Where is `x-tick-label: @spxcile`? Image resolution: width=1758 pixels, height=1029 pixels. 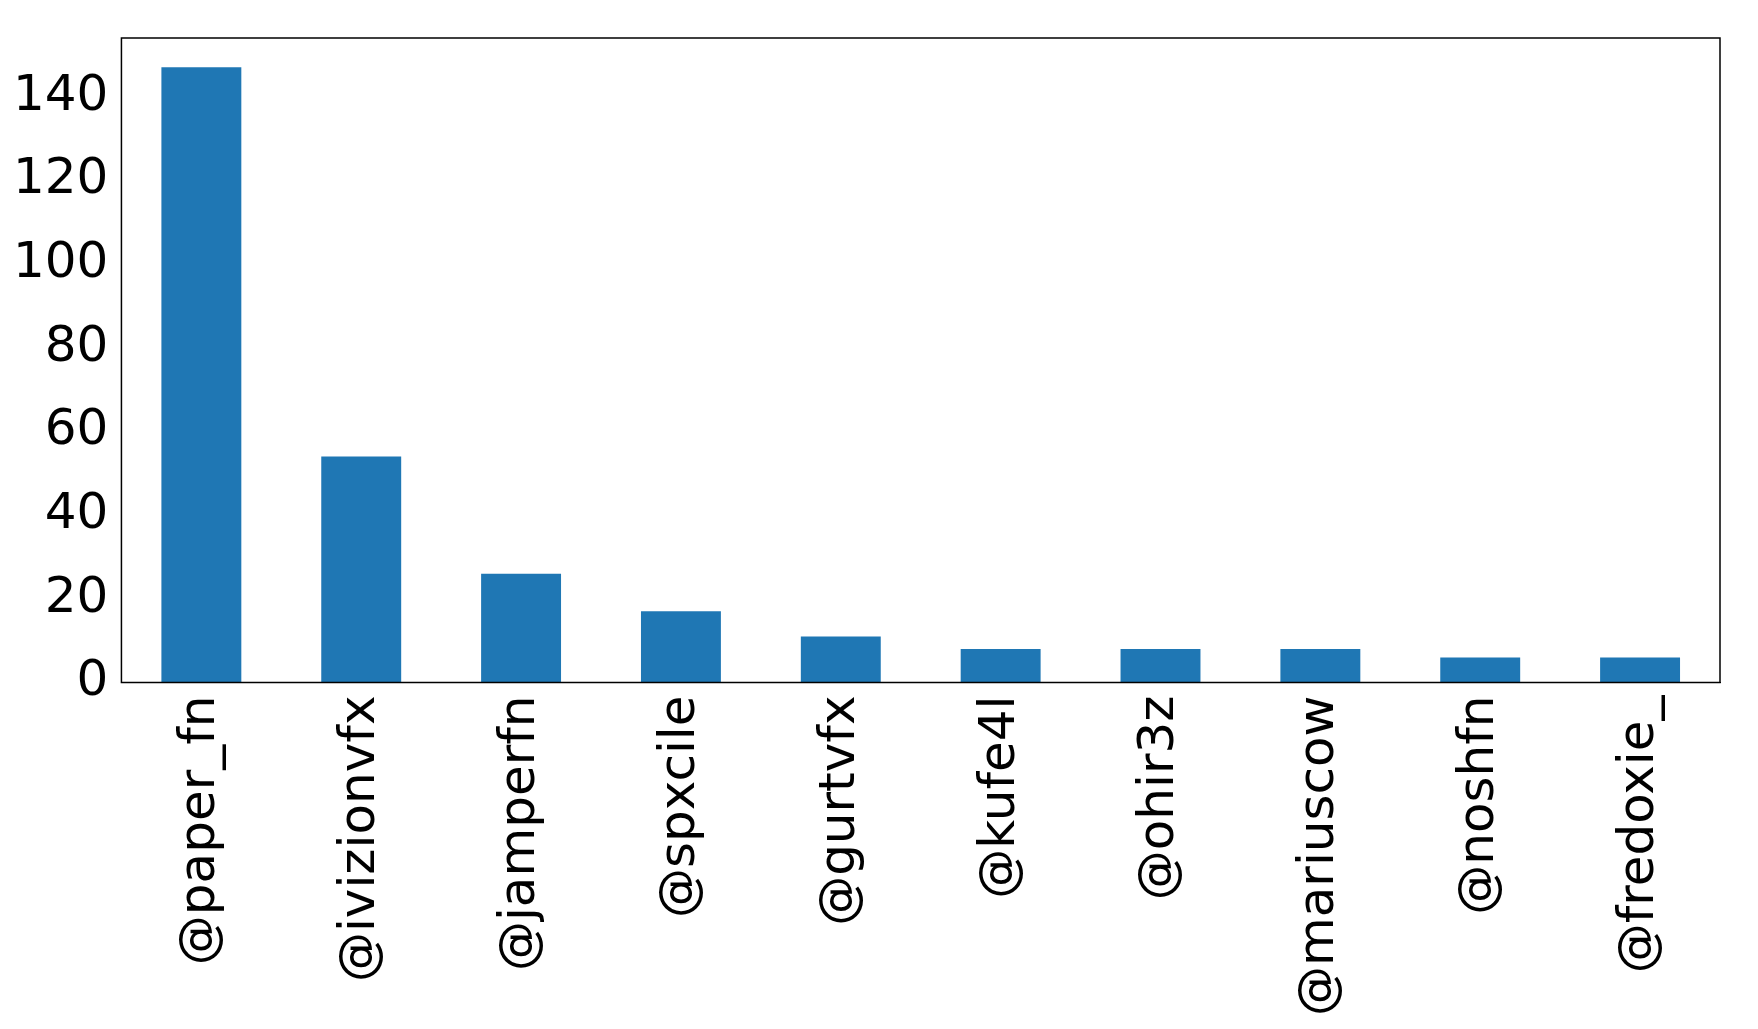 x-tick-label: @spxcile is located at coordinates (676, 807).